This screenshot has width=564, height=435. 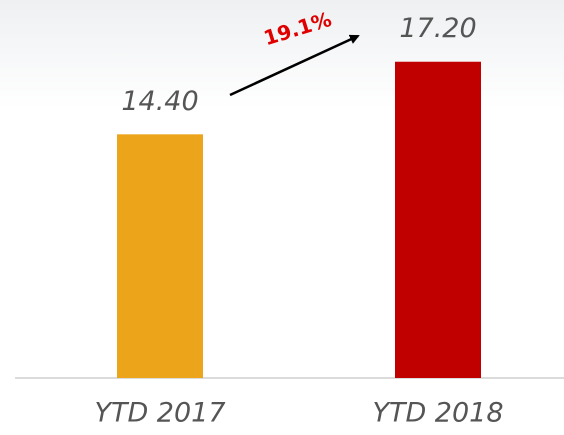 I want to click on value-label: 17.20, so click(x=437, y=28).